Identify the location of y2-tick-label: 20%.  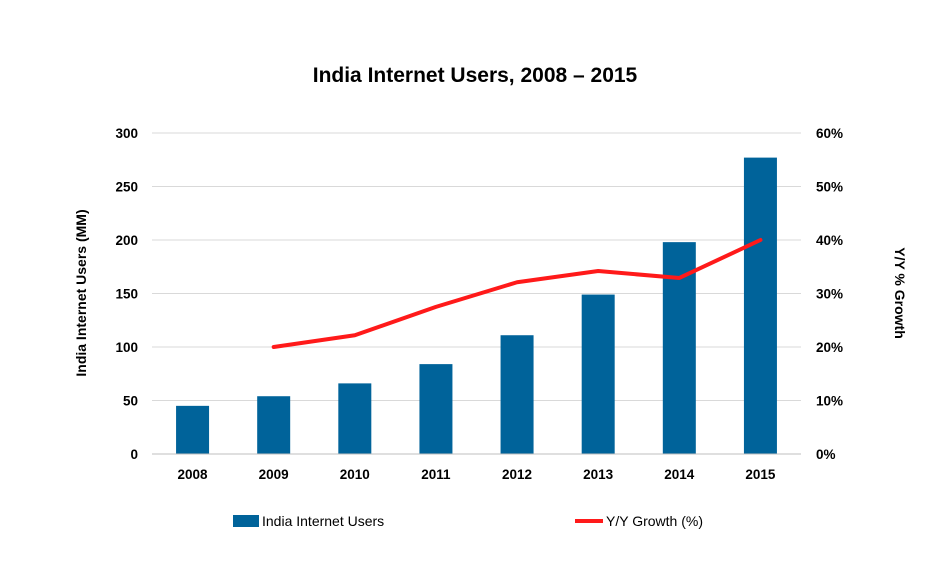
(829, 347).